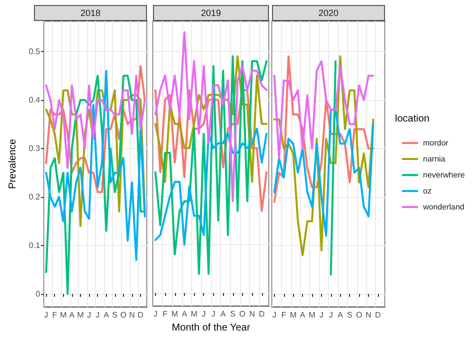 The height and width of the screenshot is (338, 474). What do you see at coordinates (211, 13) in the screenshot?
I see `chart-title: 2019` at bounding box center [211, 13].